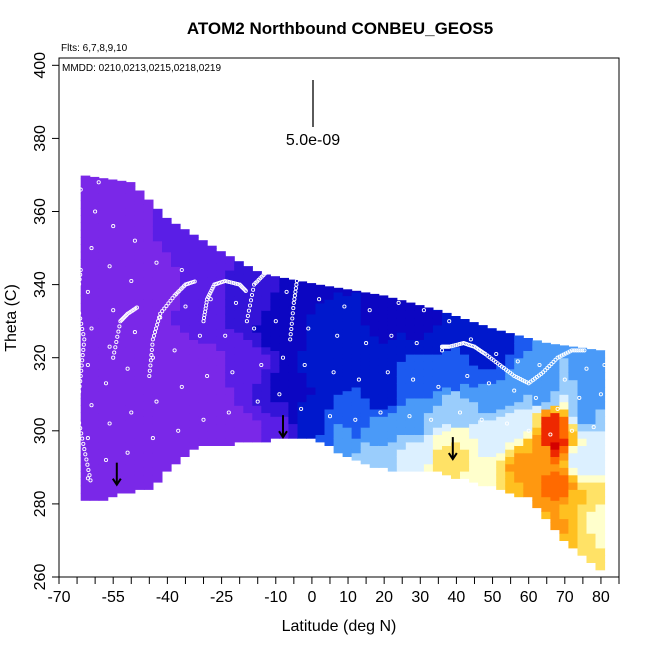 This screenshot has height=650, width=650. What do you see at coordinates (40, 357) in the screenshot?
I see `y-tick-label: 320` at bounding box center [40, 357].